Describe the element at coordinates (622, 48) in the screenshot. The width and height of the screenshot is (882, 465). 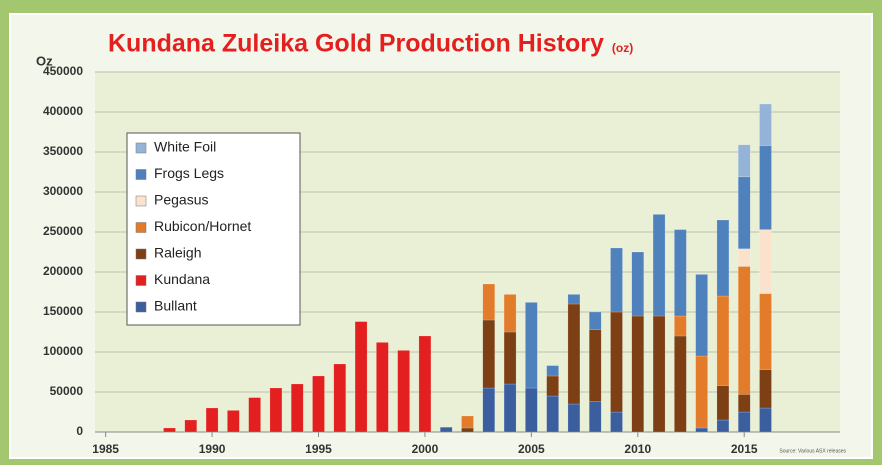
I see `title-unit: (oz)` at that location.